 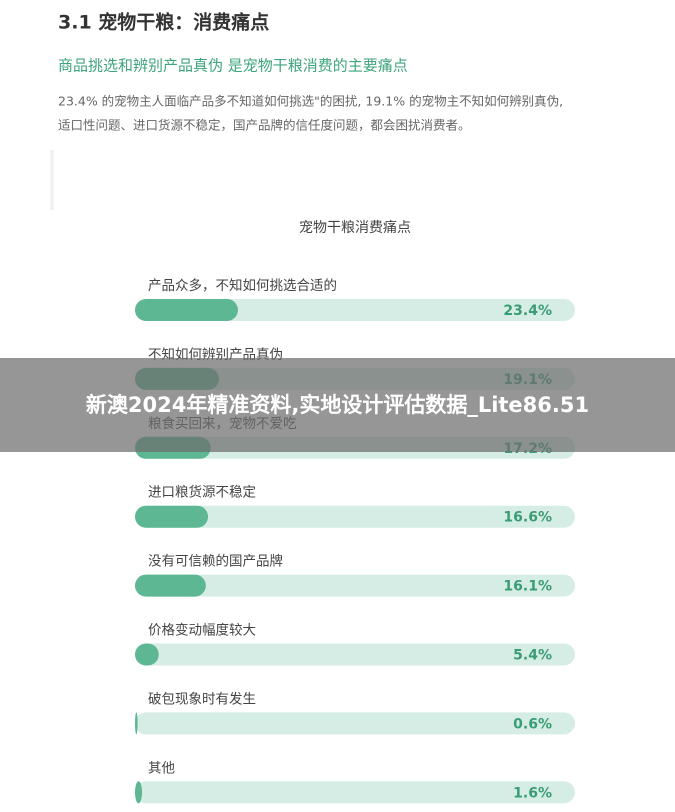 What do you see at coordinates (527, 311) in the screenshot?
I see `value-label: 23.4%` at bounding box center [527, 311].